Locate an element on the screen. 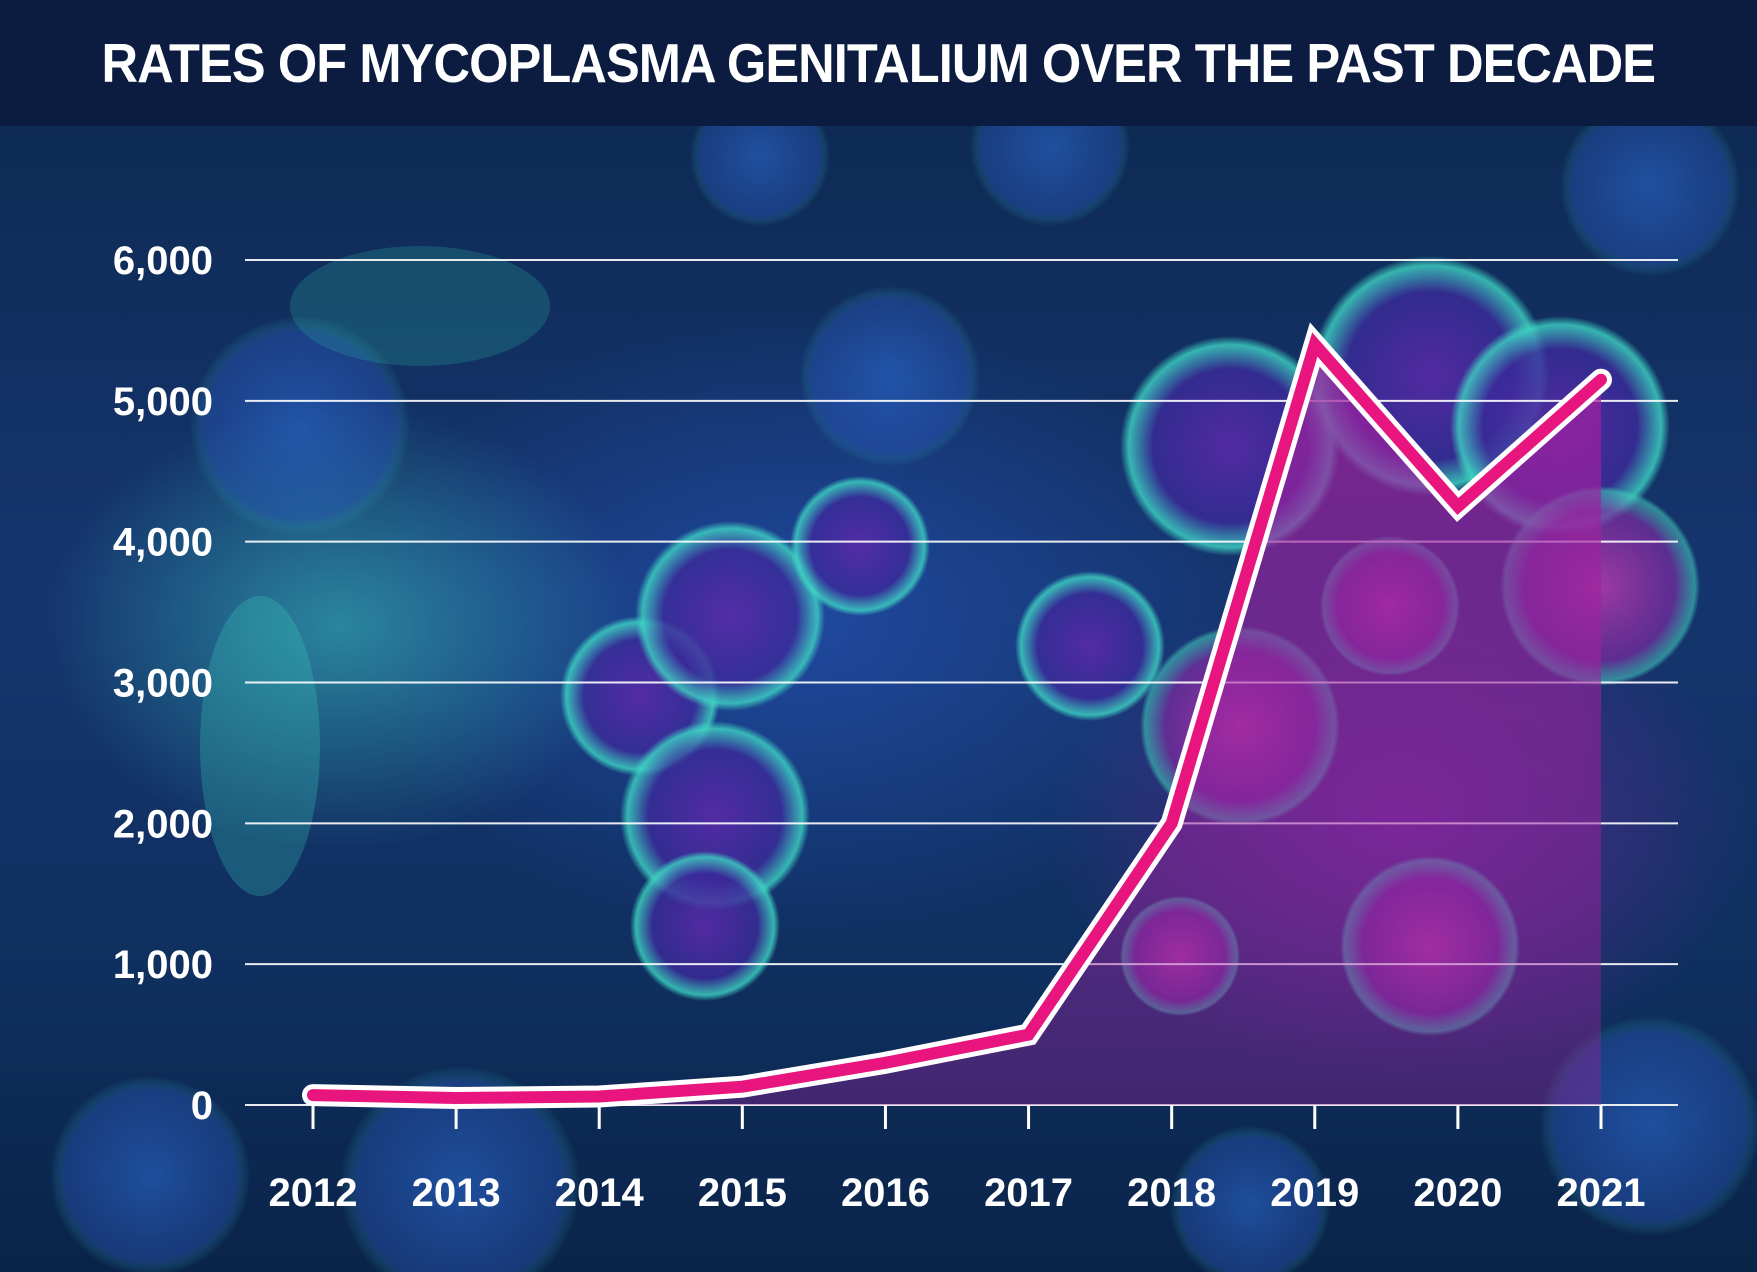 This screenshot has height=1272, width=1757. y-tick-label: 6,000 is located at coordinates (163, 261).